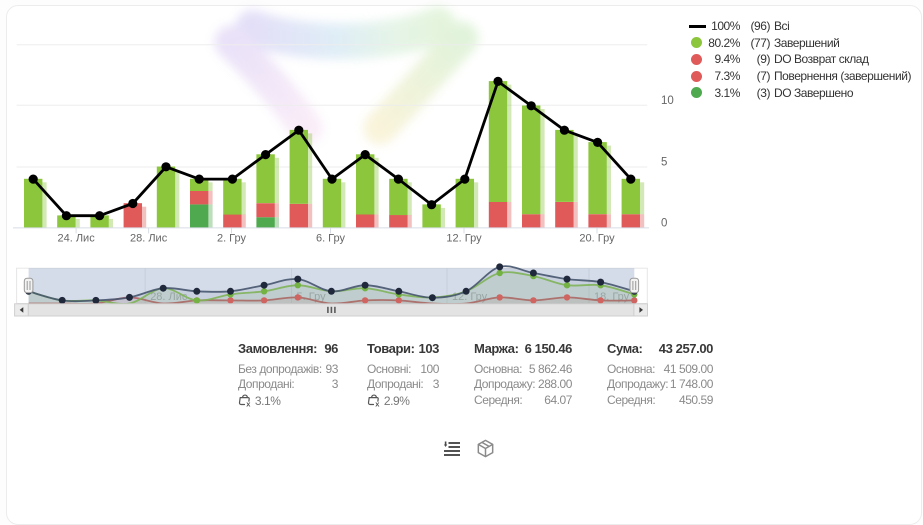 This screenshot has width=923, height=525. What do you see at coordinates (76, 239) in the screenshot?
I see `svg-text: 24. Лис` at bounding box center [76, 239].